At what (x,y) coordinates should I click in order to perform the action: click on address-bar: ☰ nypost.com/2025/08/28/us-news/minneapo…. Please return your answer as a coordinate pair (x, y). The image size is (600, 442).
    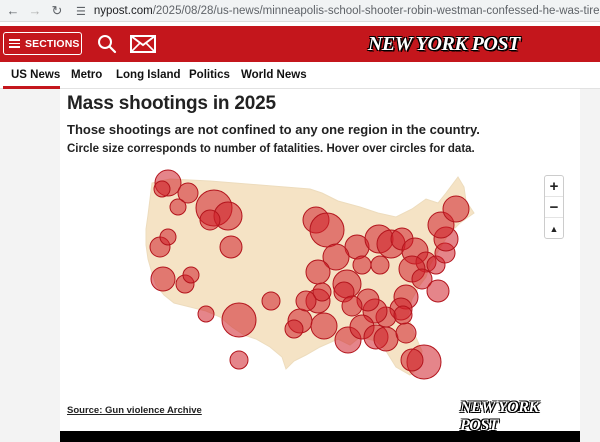
    Looking at the image, I should click on (338, 11).